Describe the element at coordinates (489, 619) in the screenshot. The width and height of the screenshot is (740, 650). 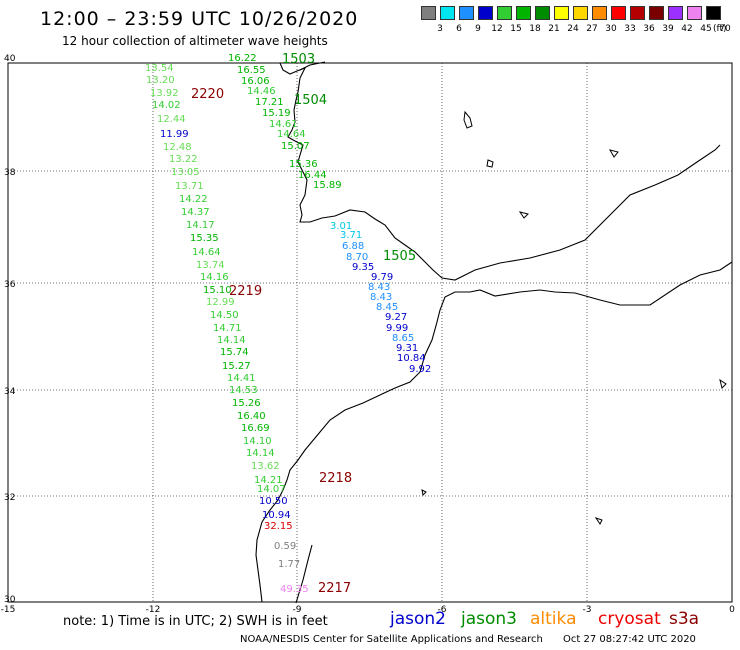
I see `satellite-name: jason3` at that location.